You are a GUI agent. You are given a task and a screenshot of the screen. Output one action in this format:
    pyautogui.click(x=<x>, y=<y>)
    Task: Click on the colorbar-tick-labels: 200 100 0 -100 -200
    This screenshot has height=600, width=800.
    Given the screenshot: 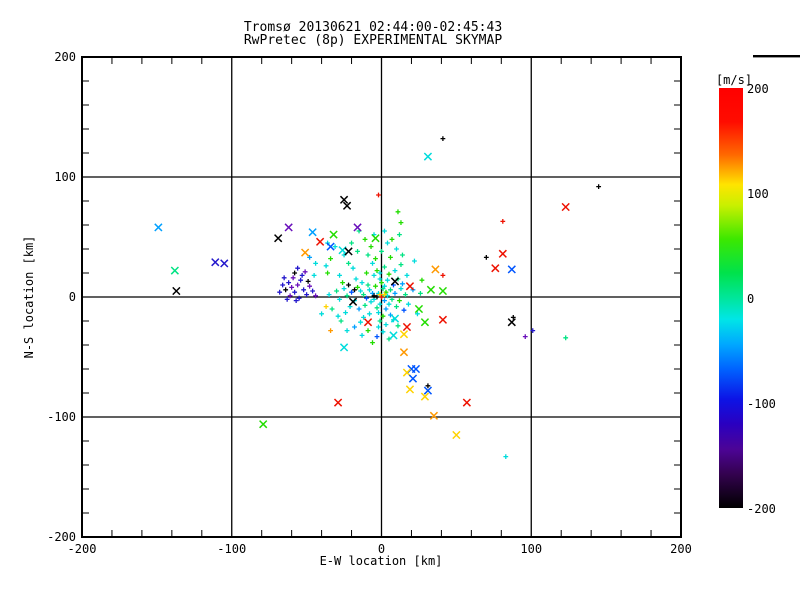 What is the action you would take?
    pyautogui.click(x=761, y=299)
    